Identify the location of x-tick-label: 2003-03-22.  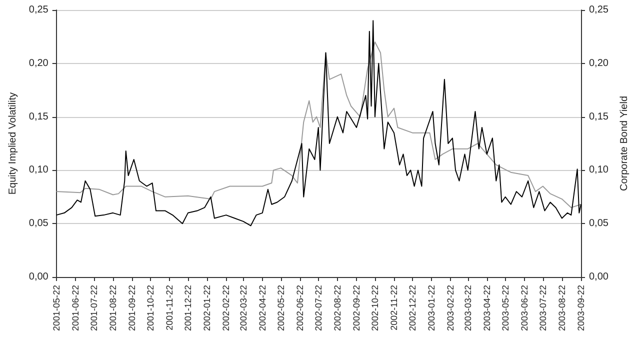
(467, 308).